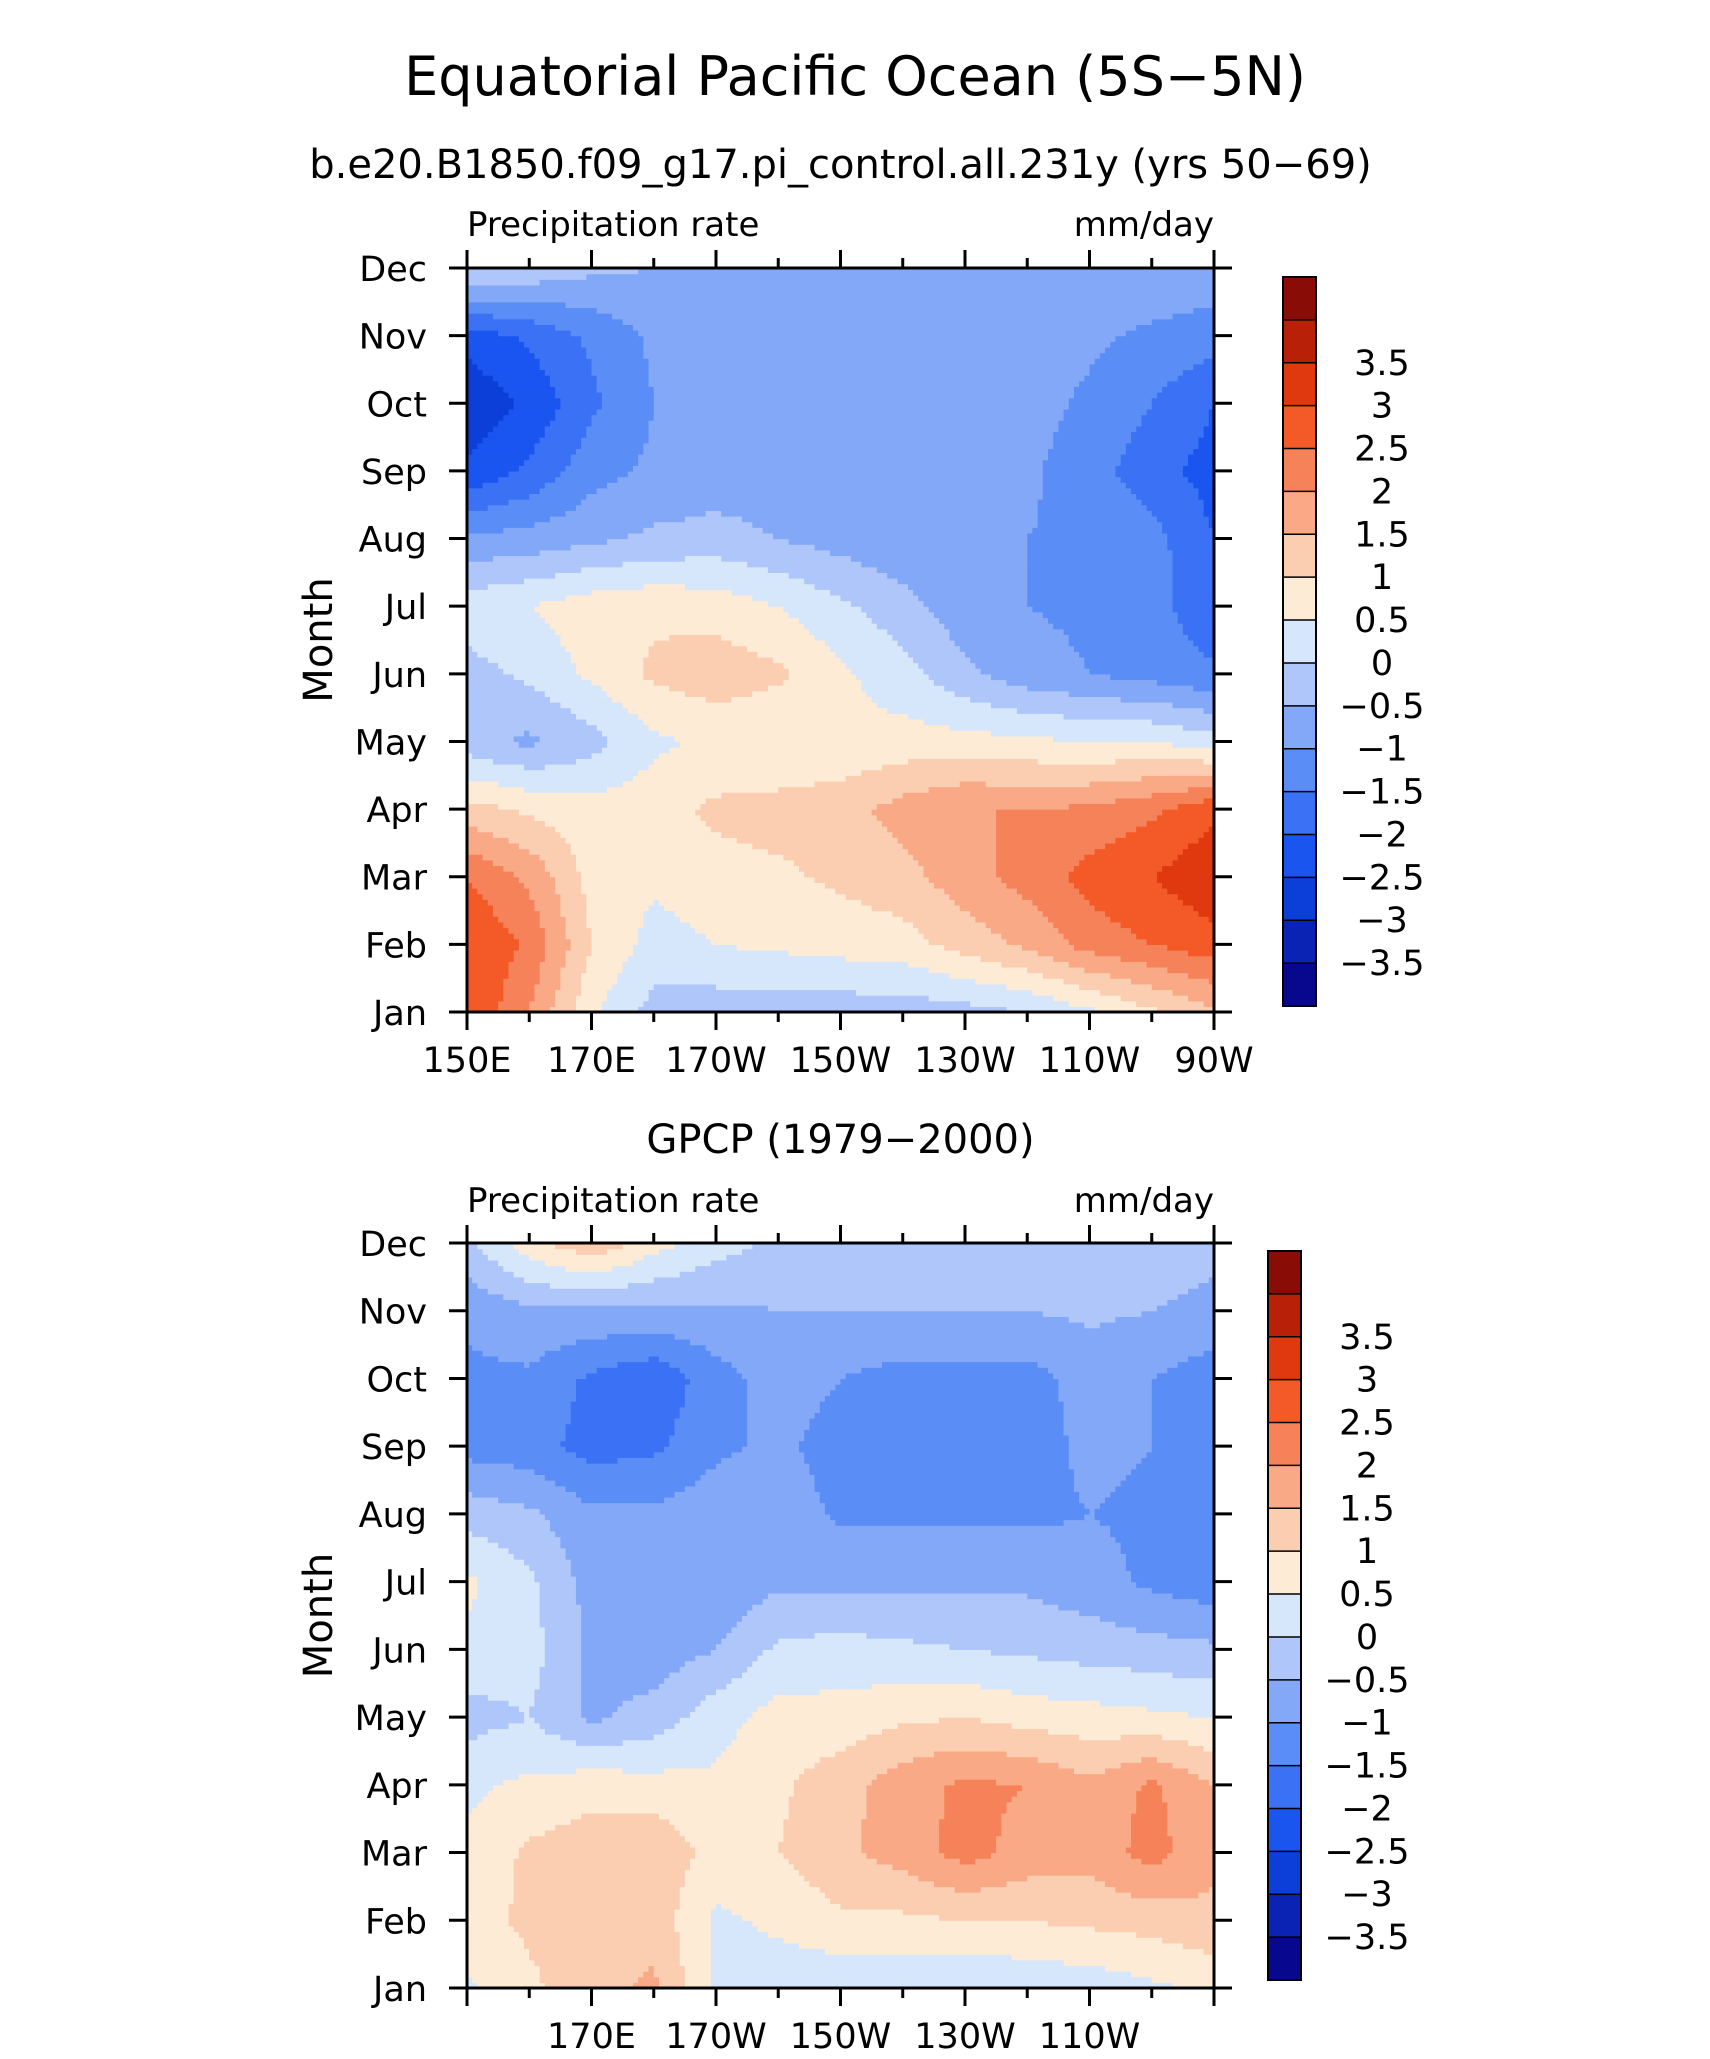 The width and height of the screenshot is (1710, 2059). Describe the element at coordinates (1367, 1595) in the screenshot. I see `colorbar-label: 0.5` at that location.